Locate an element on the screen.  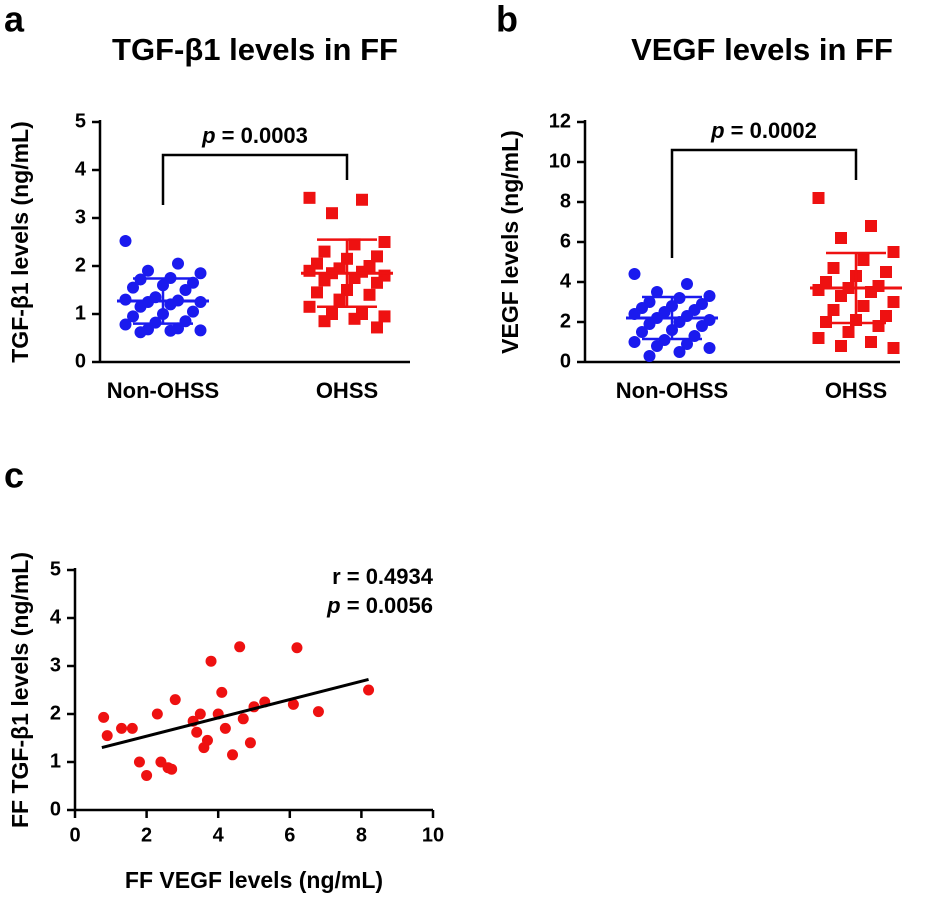
y-tick-label: 12 is located at coordinates (560, 121).